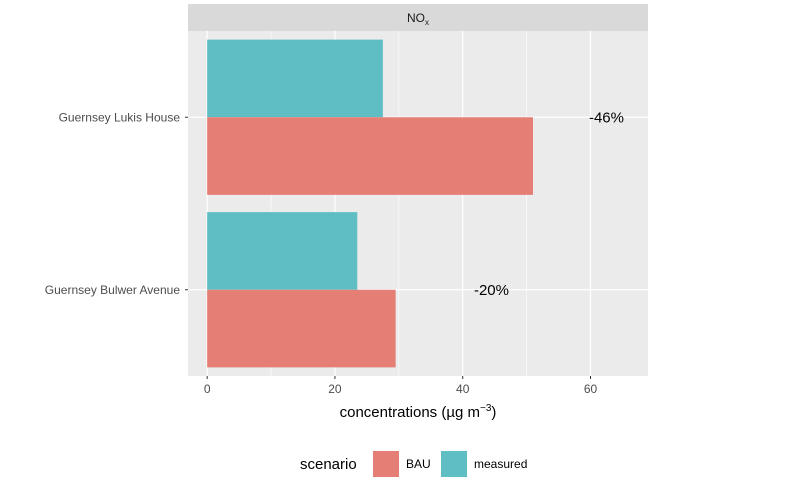 This screenshot has width=800, height=486. I want to click on legend: scenario BAU measured, so click(413, 464).